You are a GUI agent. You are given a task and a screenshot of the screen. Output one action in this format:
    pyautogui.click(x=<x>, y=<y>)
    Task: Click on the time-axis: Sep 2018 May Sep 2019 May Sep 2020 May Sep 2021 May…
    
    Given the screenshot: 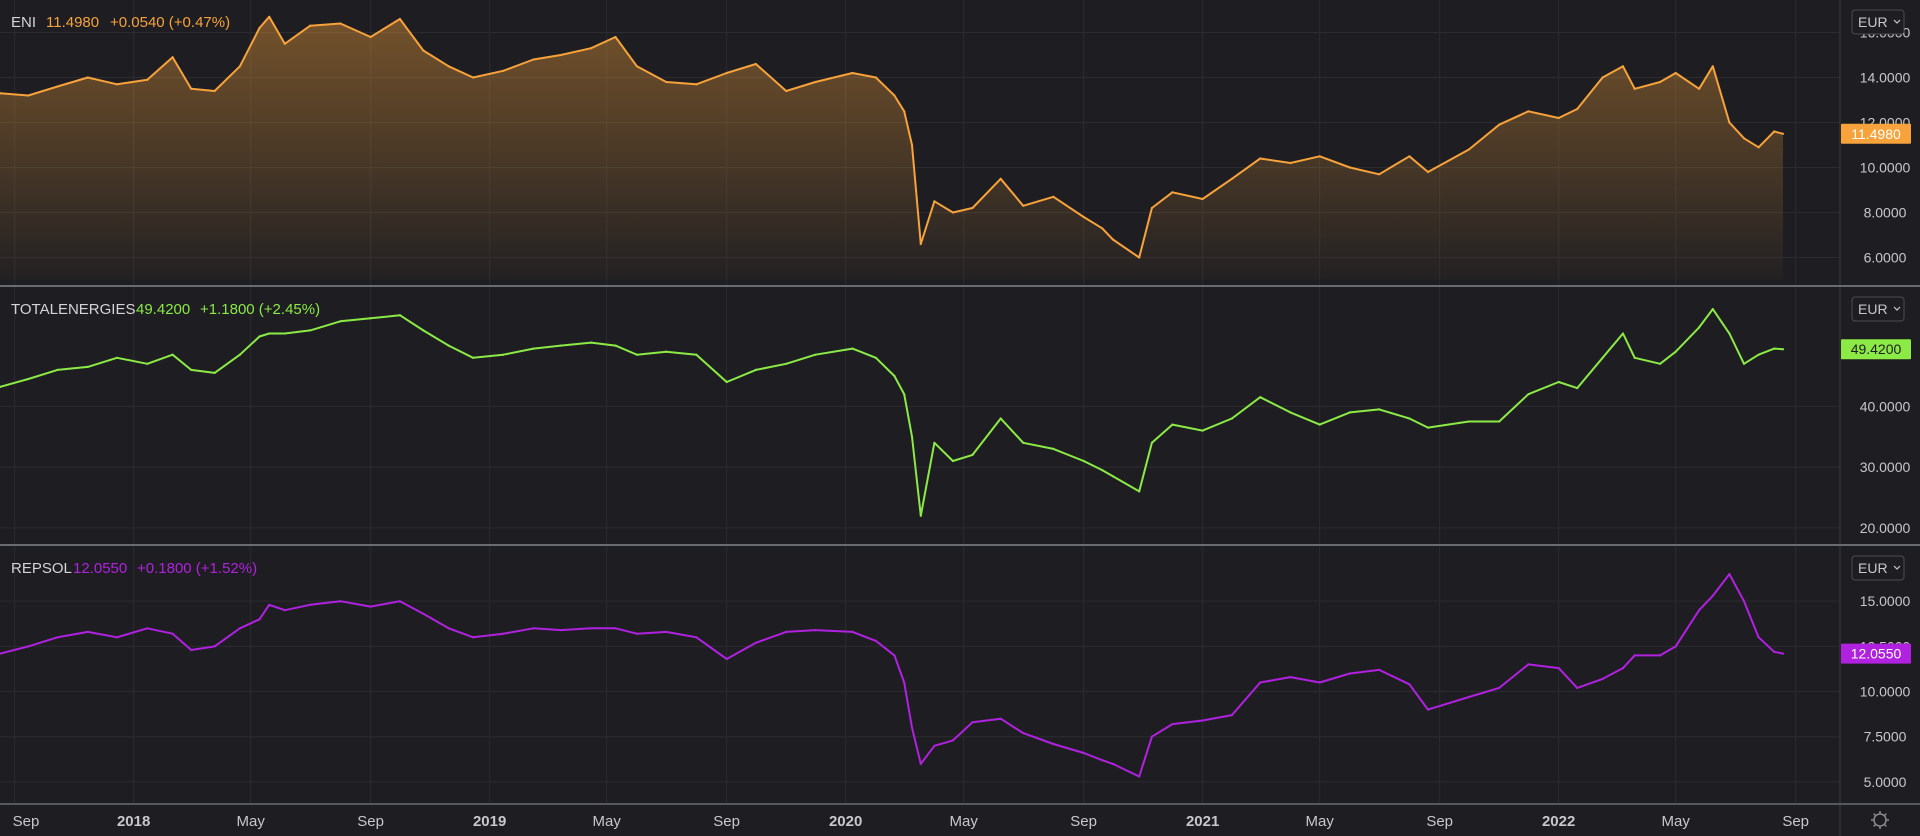 What is the action you would take?
    pyautogui.click(x=951, y=820)
    